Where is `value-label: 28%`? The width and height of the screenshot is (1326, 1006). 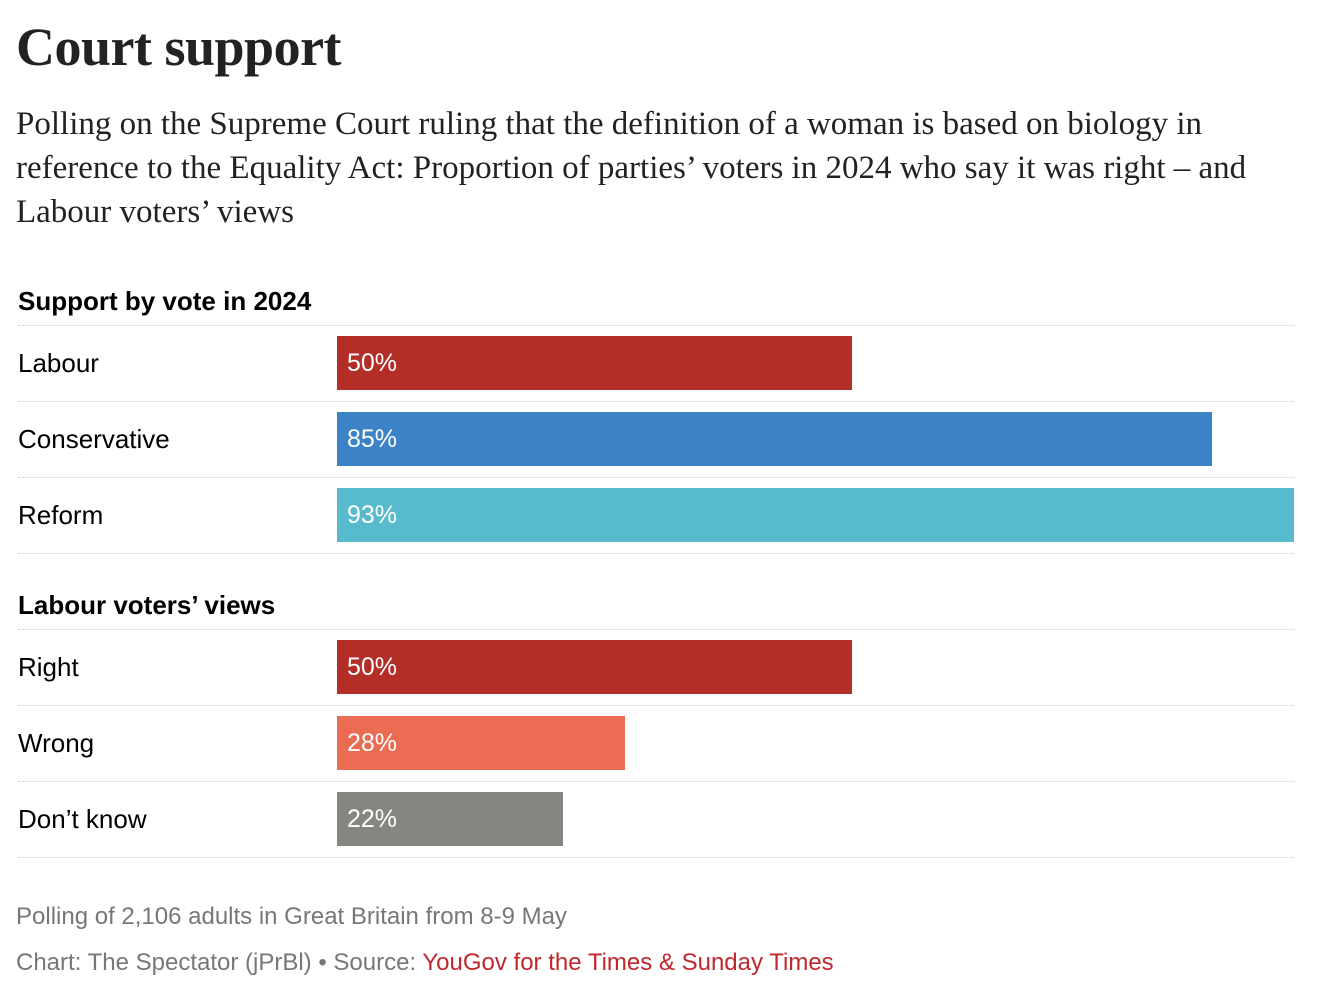
value-label: 28% is located at coordinates (372, 743).